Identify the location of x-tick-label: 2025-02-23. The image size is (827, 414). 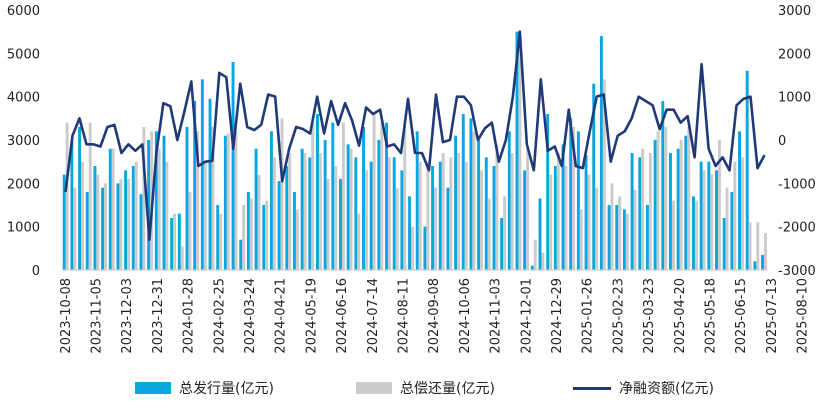
(618, 316).